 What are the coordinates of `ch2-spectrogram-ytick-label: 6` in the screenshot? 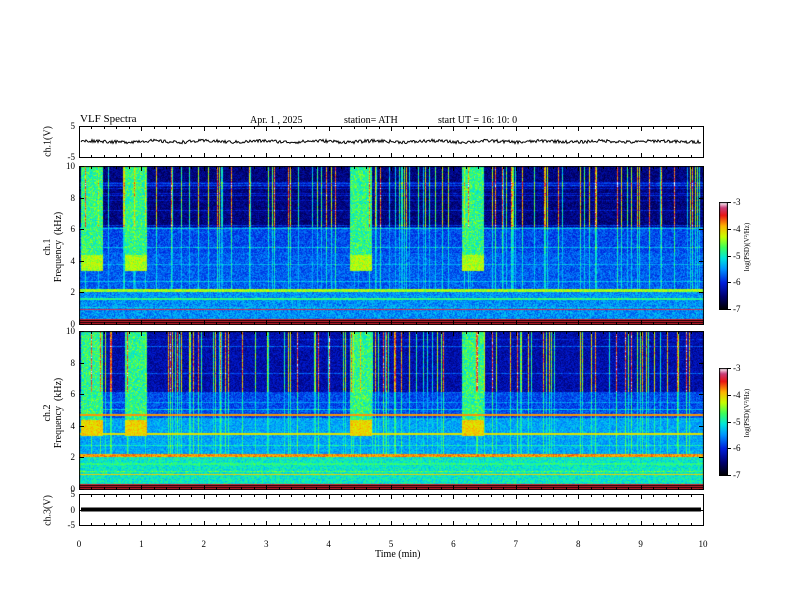 It's located at (73, 394).